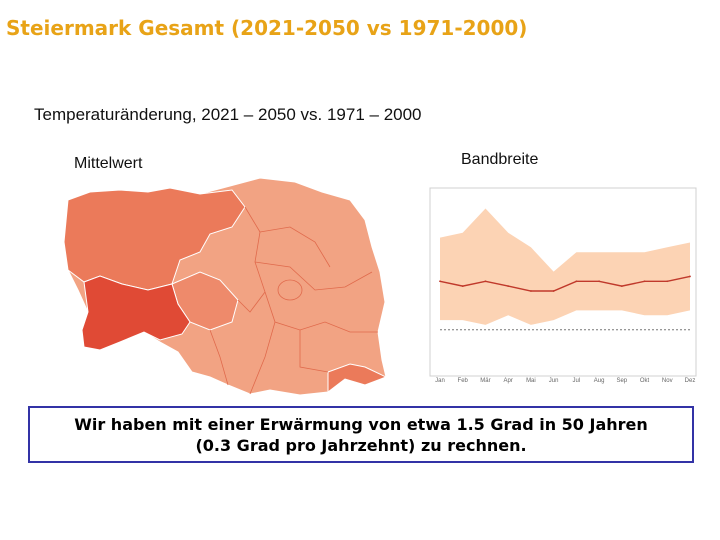 Image resolution: width=720 pixels, height=540 pixels. What do you see at coordinates (361, 445) in the screenshot?
I see `conclusion-line-2: (0.3 Grad pro Jahrzehnt) zu rechnen.` at bounding box center [361, 445].